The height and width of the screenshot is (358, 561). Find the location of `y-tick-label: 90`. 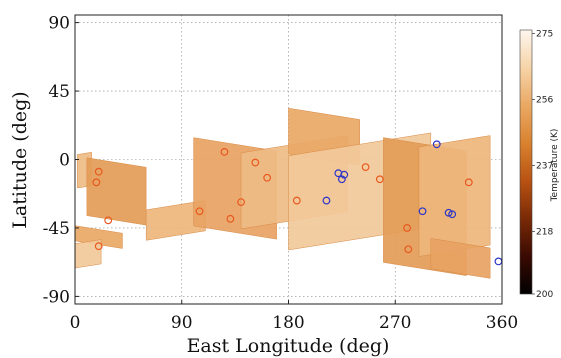

y-tick-label: 90 is located at coordinates (59, 24).